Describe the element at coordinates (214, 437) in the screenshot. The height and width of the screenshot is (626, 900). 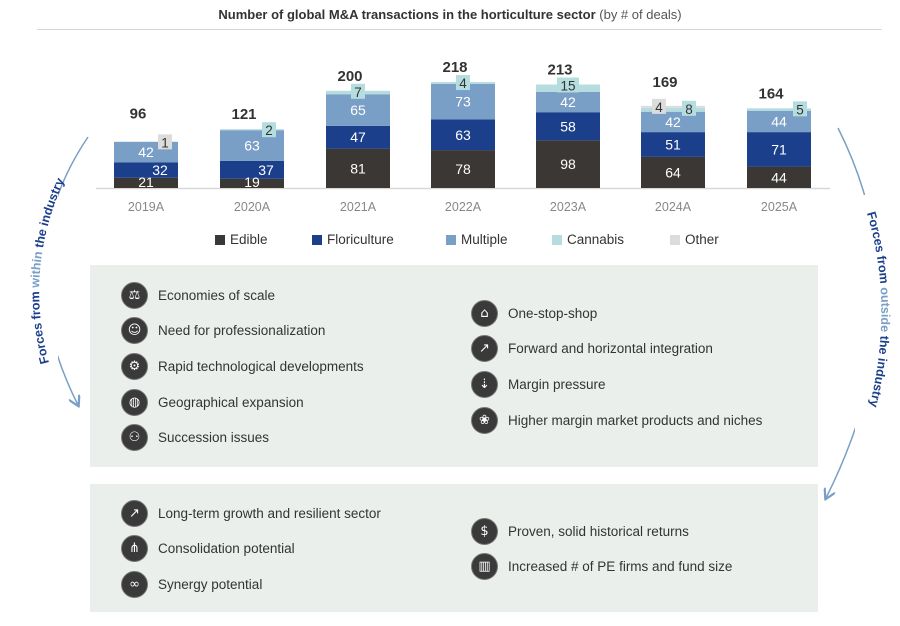
I see `driver-label: Succession issues` at that location.